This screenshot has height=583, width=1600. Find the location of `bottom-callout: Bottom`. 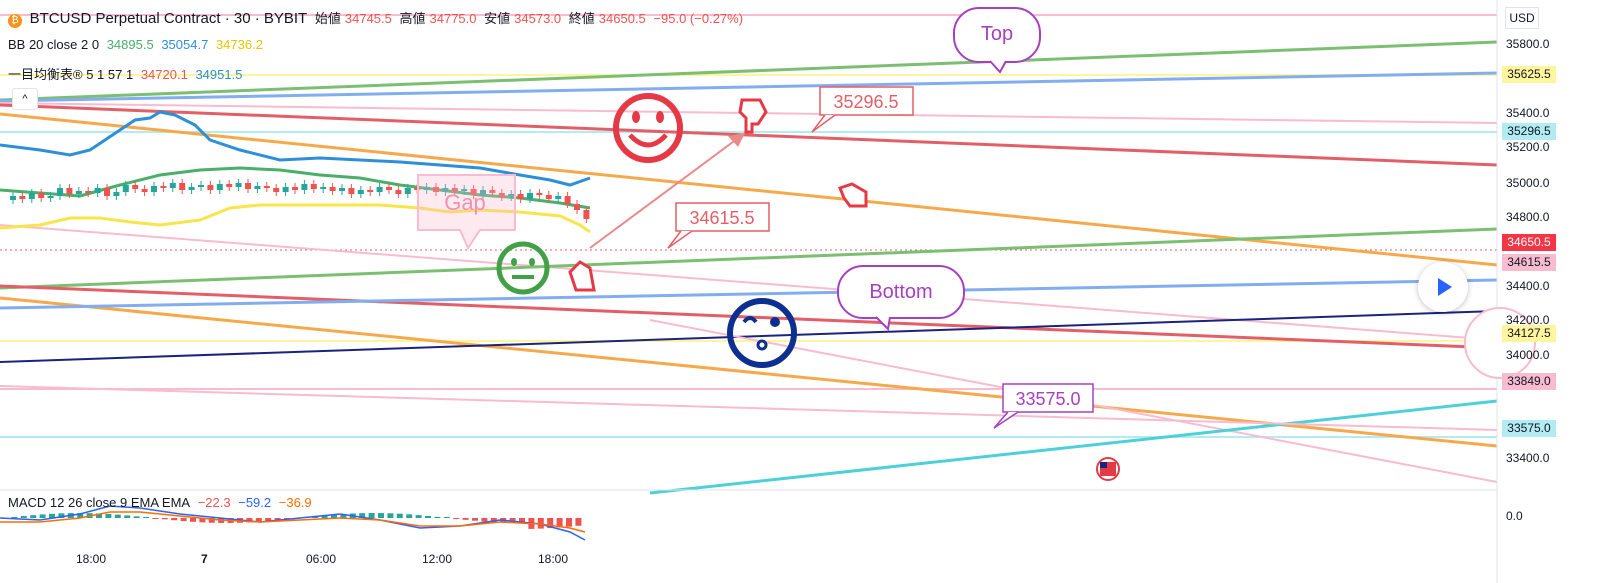

bottom-callout: Bottom is located at coordinates (901, 298).